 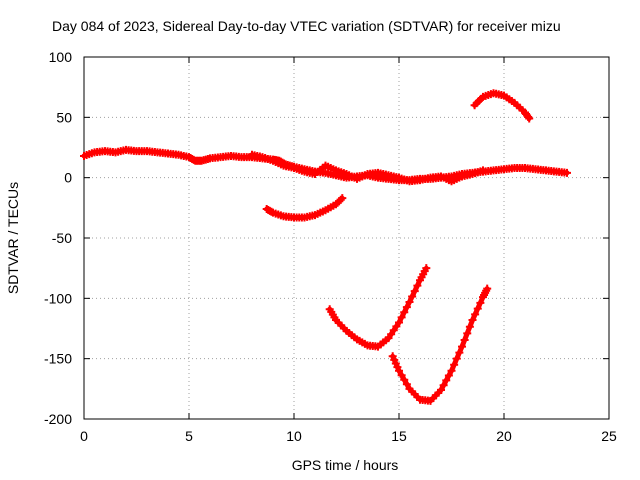 I want to click on x-axis-label: GPS time / hours, so click(x=345, y=465).